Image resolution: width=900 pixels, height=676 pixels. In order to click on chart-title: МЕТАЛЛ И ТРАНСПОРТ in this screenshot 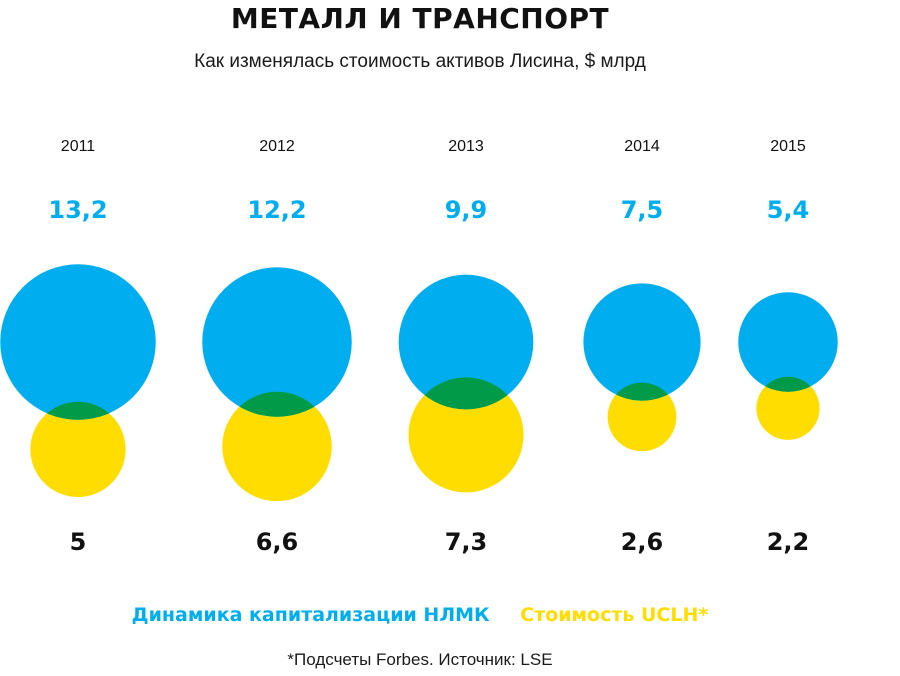, I will do `click(420, 18)`.